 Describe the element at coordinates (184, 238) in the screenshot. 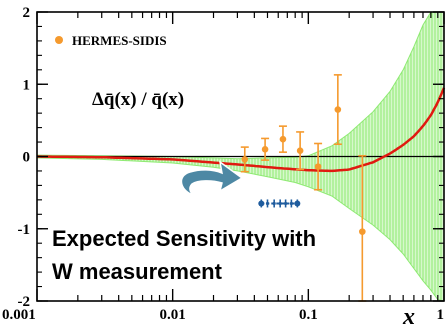

I see `annotation-line-1: Expected Sensitivity with` at that location.